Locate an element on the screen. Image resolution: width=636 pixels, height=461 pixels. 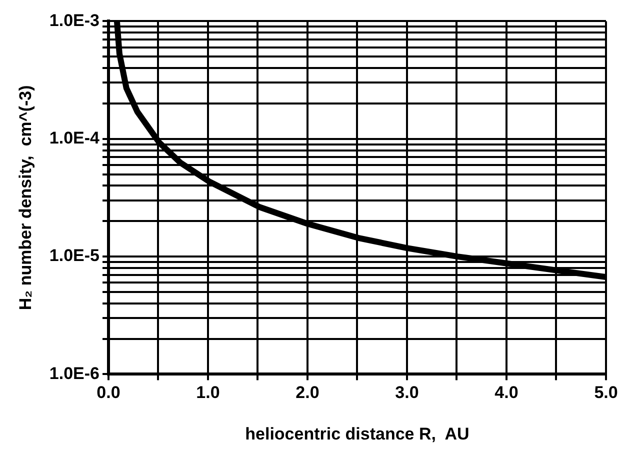
x-tick-label: 0.0 is located at coordinates (108, 392).